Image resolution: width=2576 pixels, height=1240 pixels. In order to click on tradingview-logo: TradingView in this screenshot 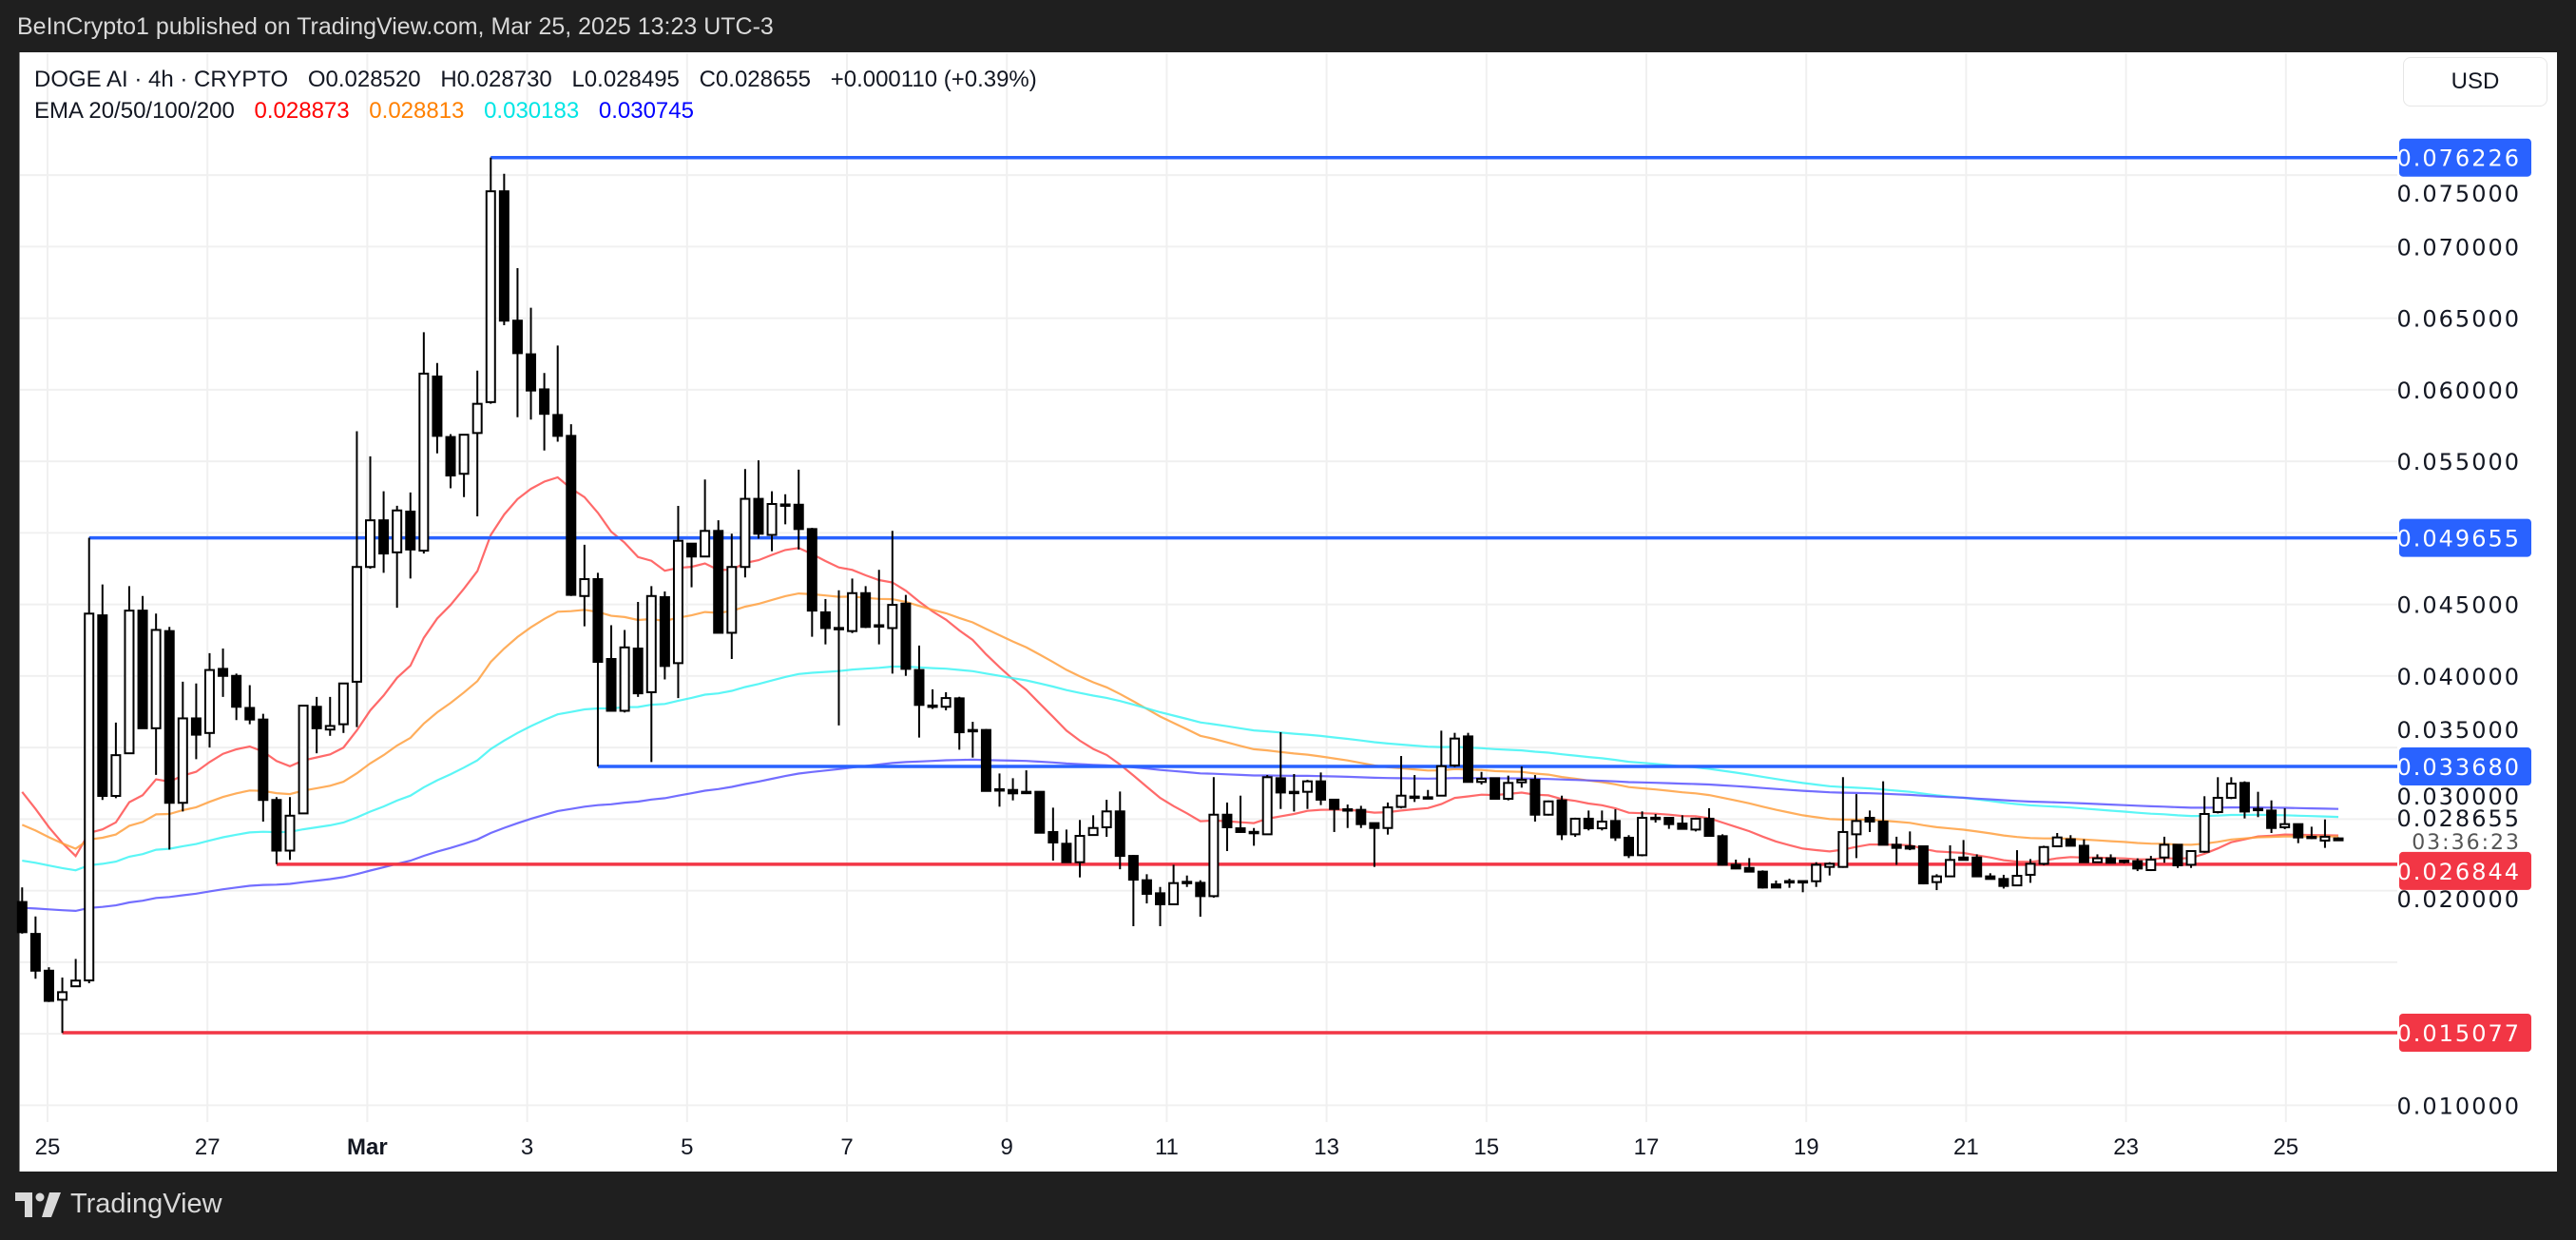, I will do `click(119, 1204)`.